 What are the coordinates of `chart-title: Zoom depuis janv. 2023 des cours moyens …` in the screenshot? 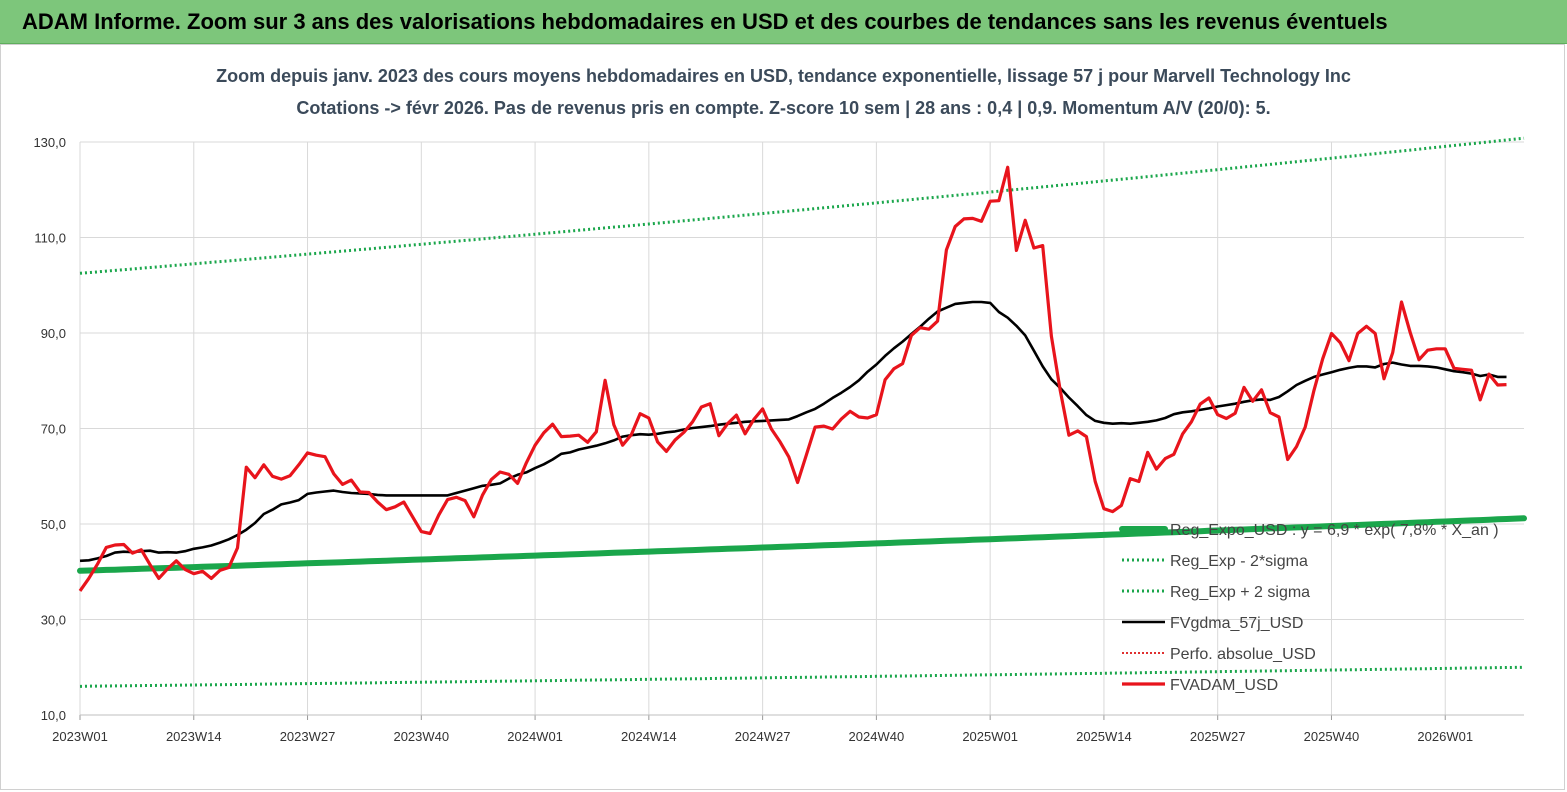 It's located at (783, 76).